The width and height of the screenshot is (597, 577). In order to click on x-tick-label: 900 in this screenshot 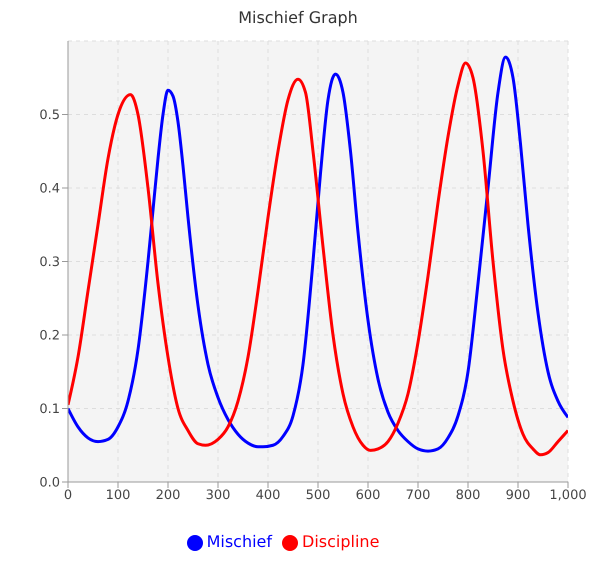, I will do `click(518, 496)`.